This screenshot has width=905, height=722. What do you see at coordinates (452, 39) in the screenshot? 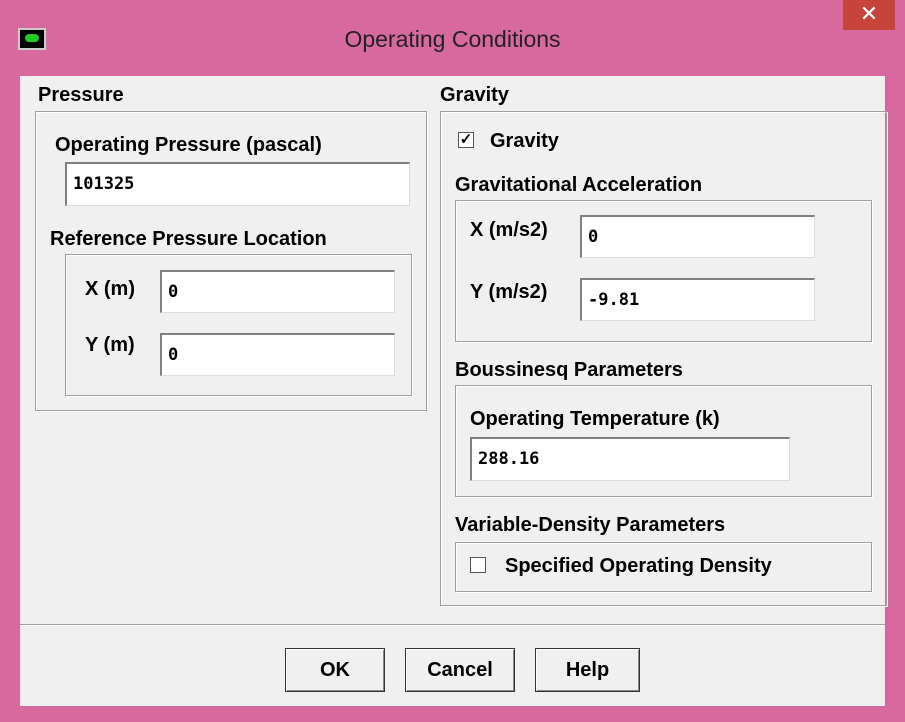
I see `window-title: Operating Conditions` at bounding box center [452, 39].